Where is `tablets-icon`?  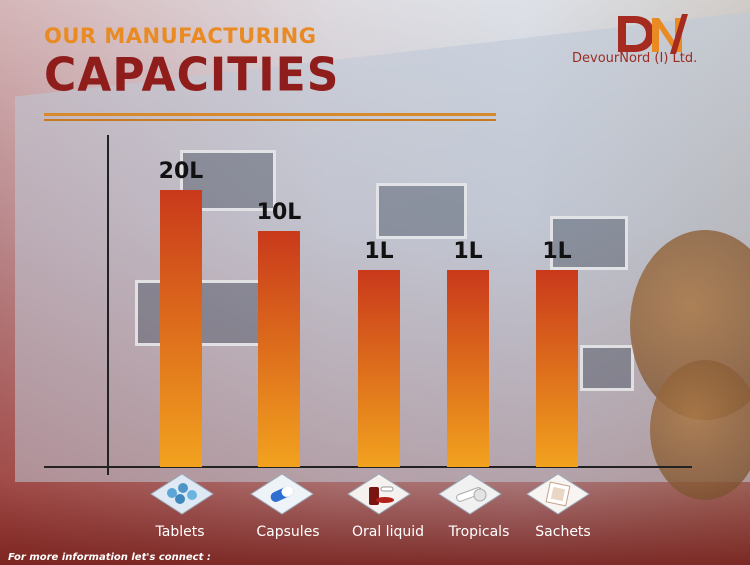 tablets-icon is located at coordinates (182, 494).